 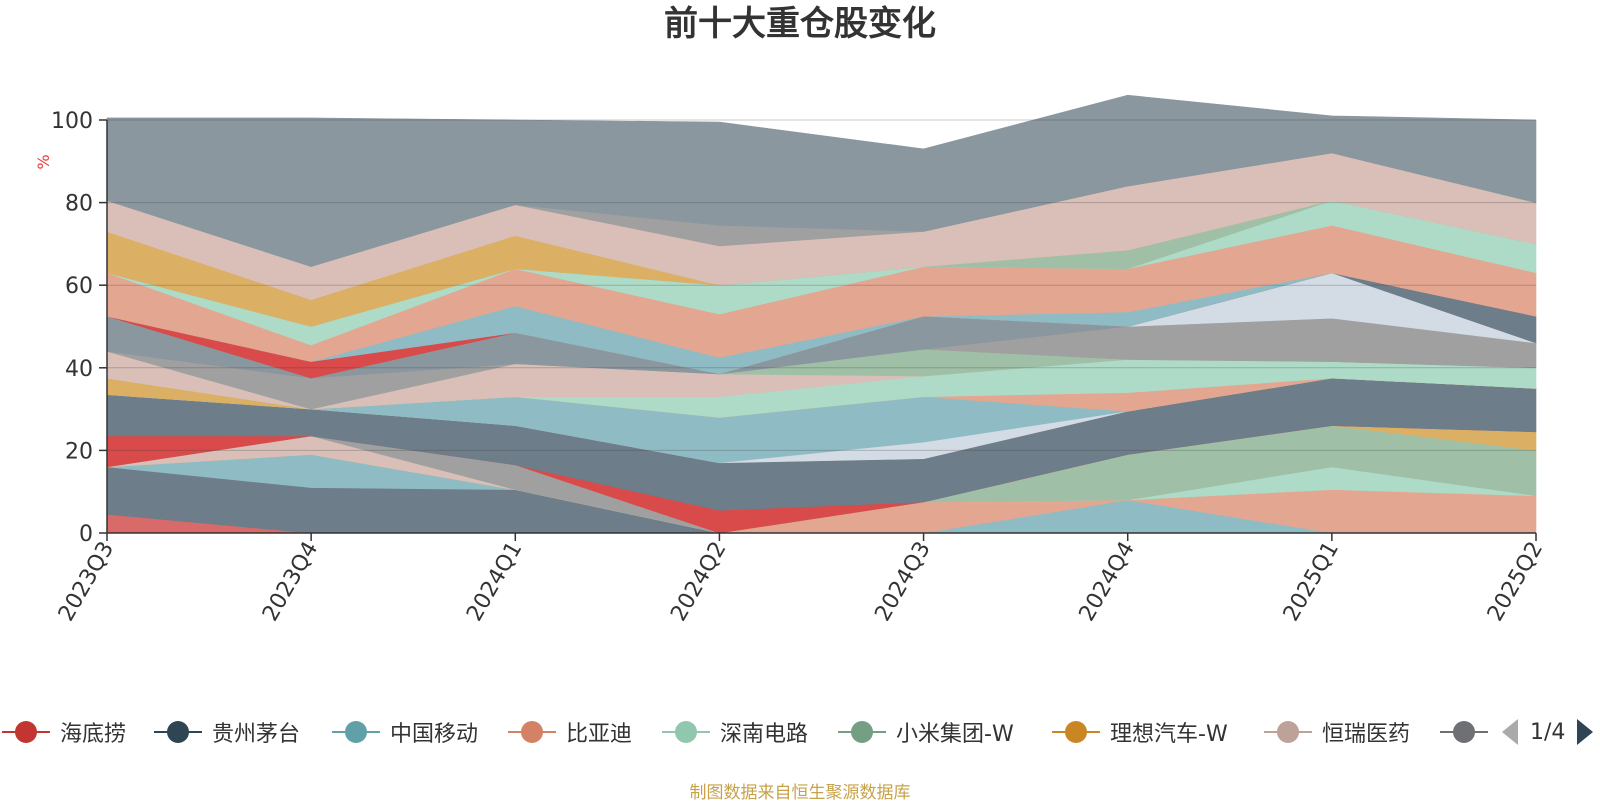 I want to click on legend-label: 比亚迪, so click(x=599, y=734).